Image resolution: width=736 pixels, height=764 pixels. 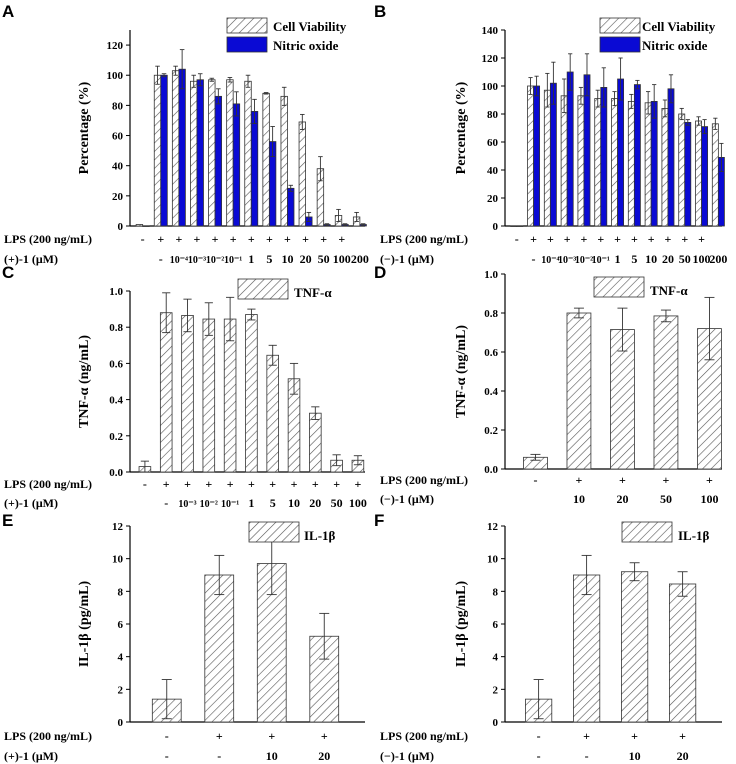 What do you see at coordinates (491, 275) in the screenshot?
I see `y-tick-label: 1.0` at bounding box center [491, 275].